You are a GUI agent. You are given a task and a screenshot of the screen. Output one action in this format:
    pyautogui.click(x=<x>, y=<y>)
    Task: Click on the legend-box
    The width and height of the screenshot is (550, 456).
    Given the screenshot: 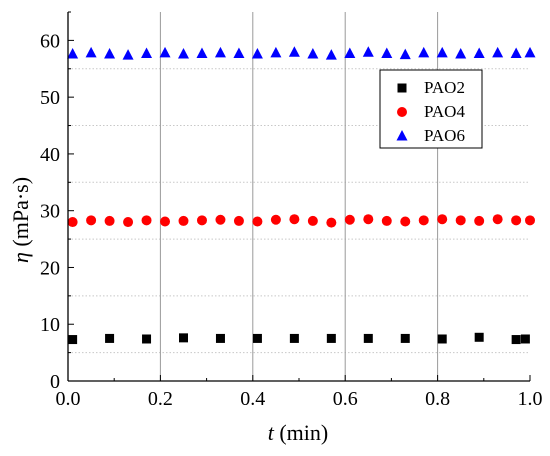 What is the action you would take?
    pyautogui.click(x=431, y=109)
    